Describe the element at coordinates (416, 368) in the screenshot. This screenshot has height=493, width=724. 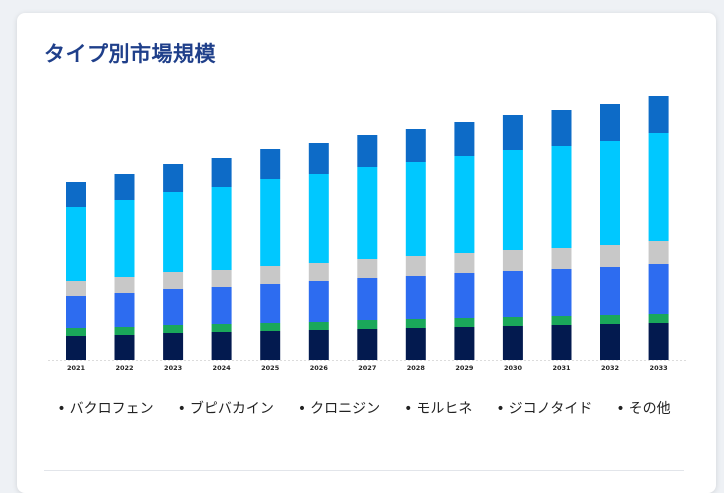
I see `x-tick-label-2028: 2028` at that location.